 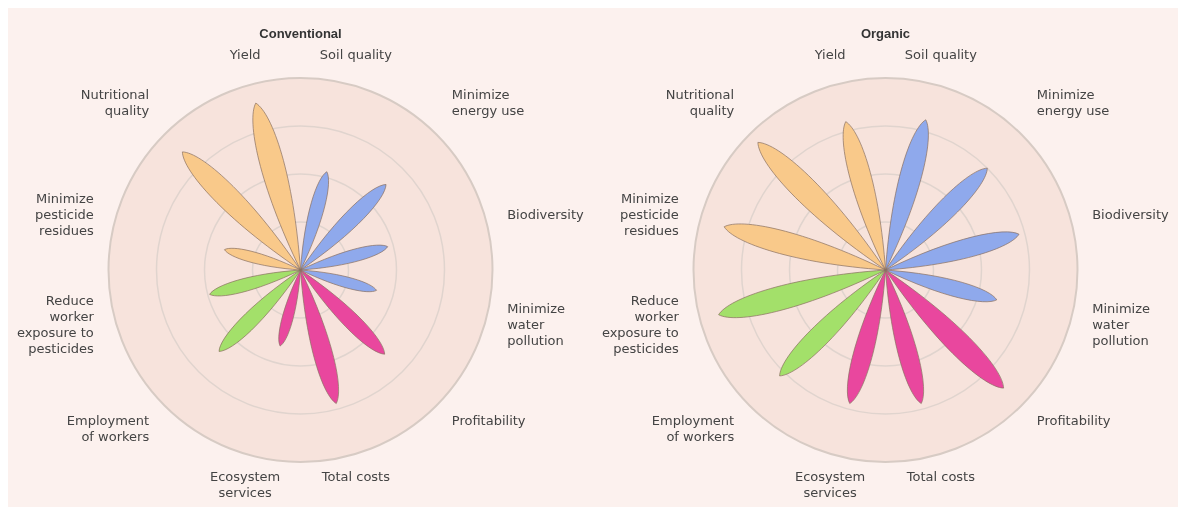 What do you see at coordinates (885, 33) in the screenshot?
I see `chart-title: Organic` at bounding box center [885, 33].